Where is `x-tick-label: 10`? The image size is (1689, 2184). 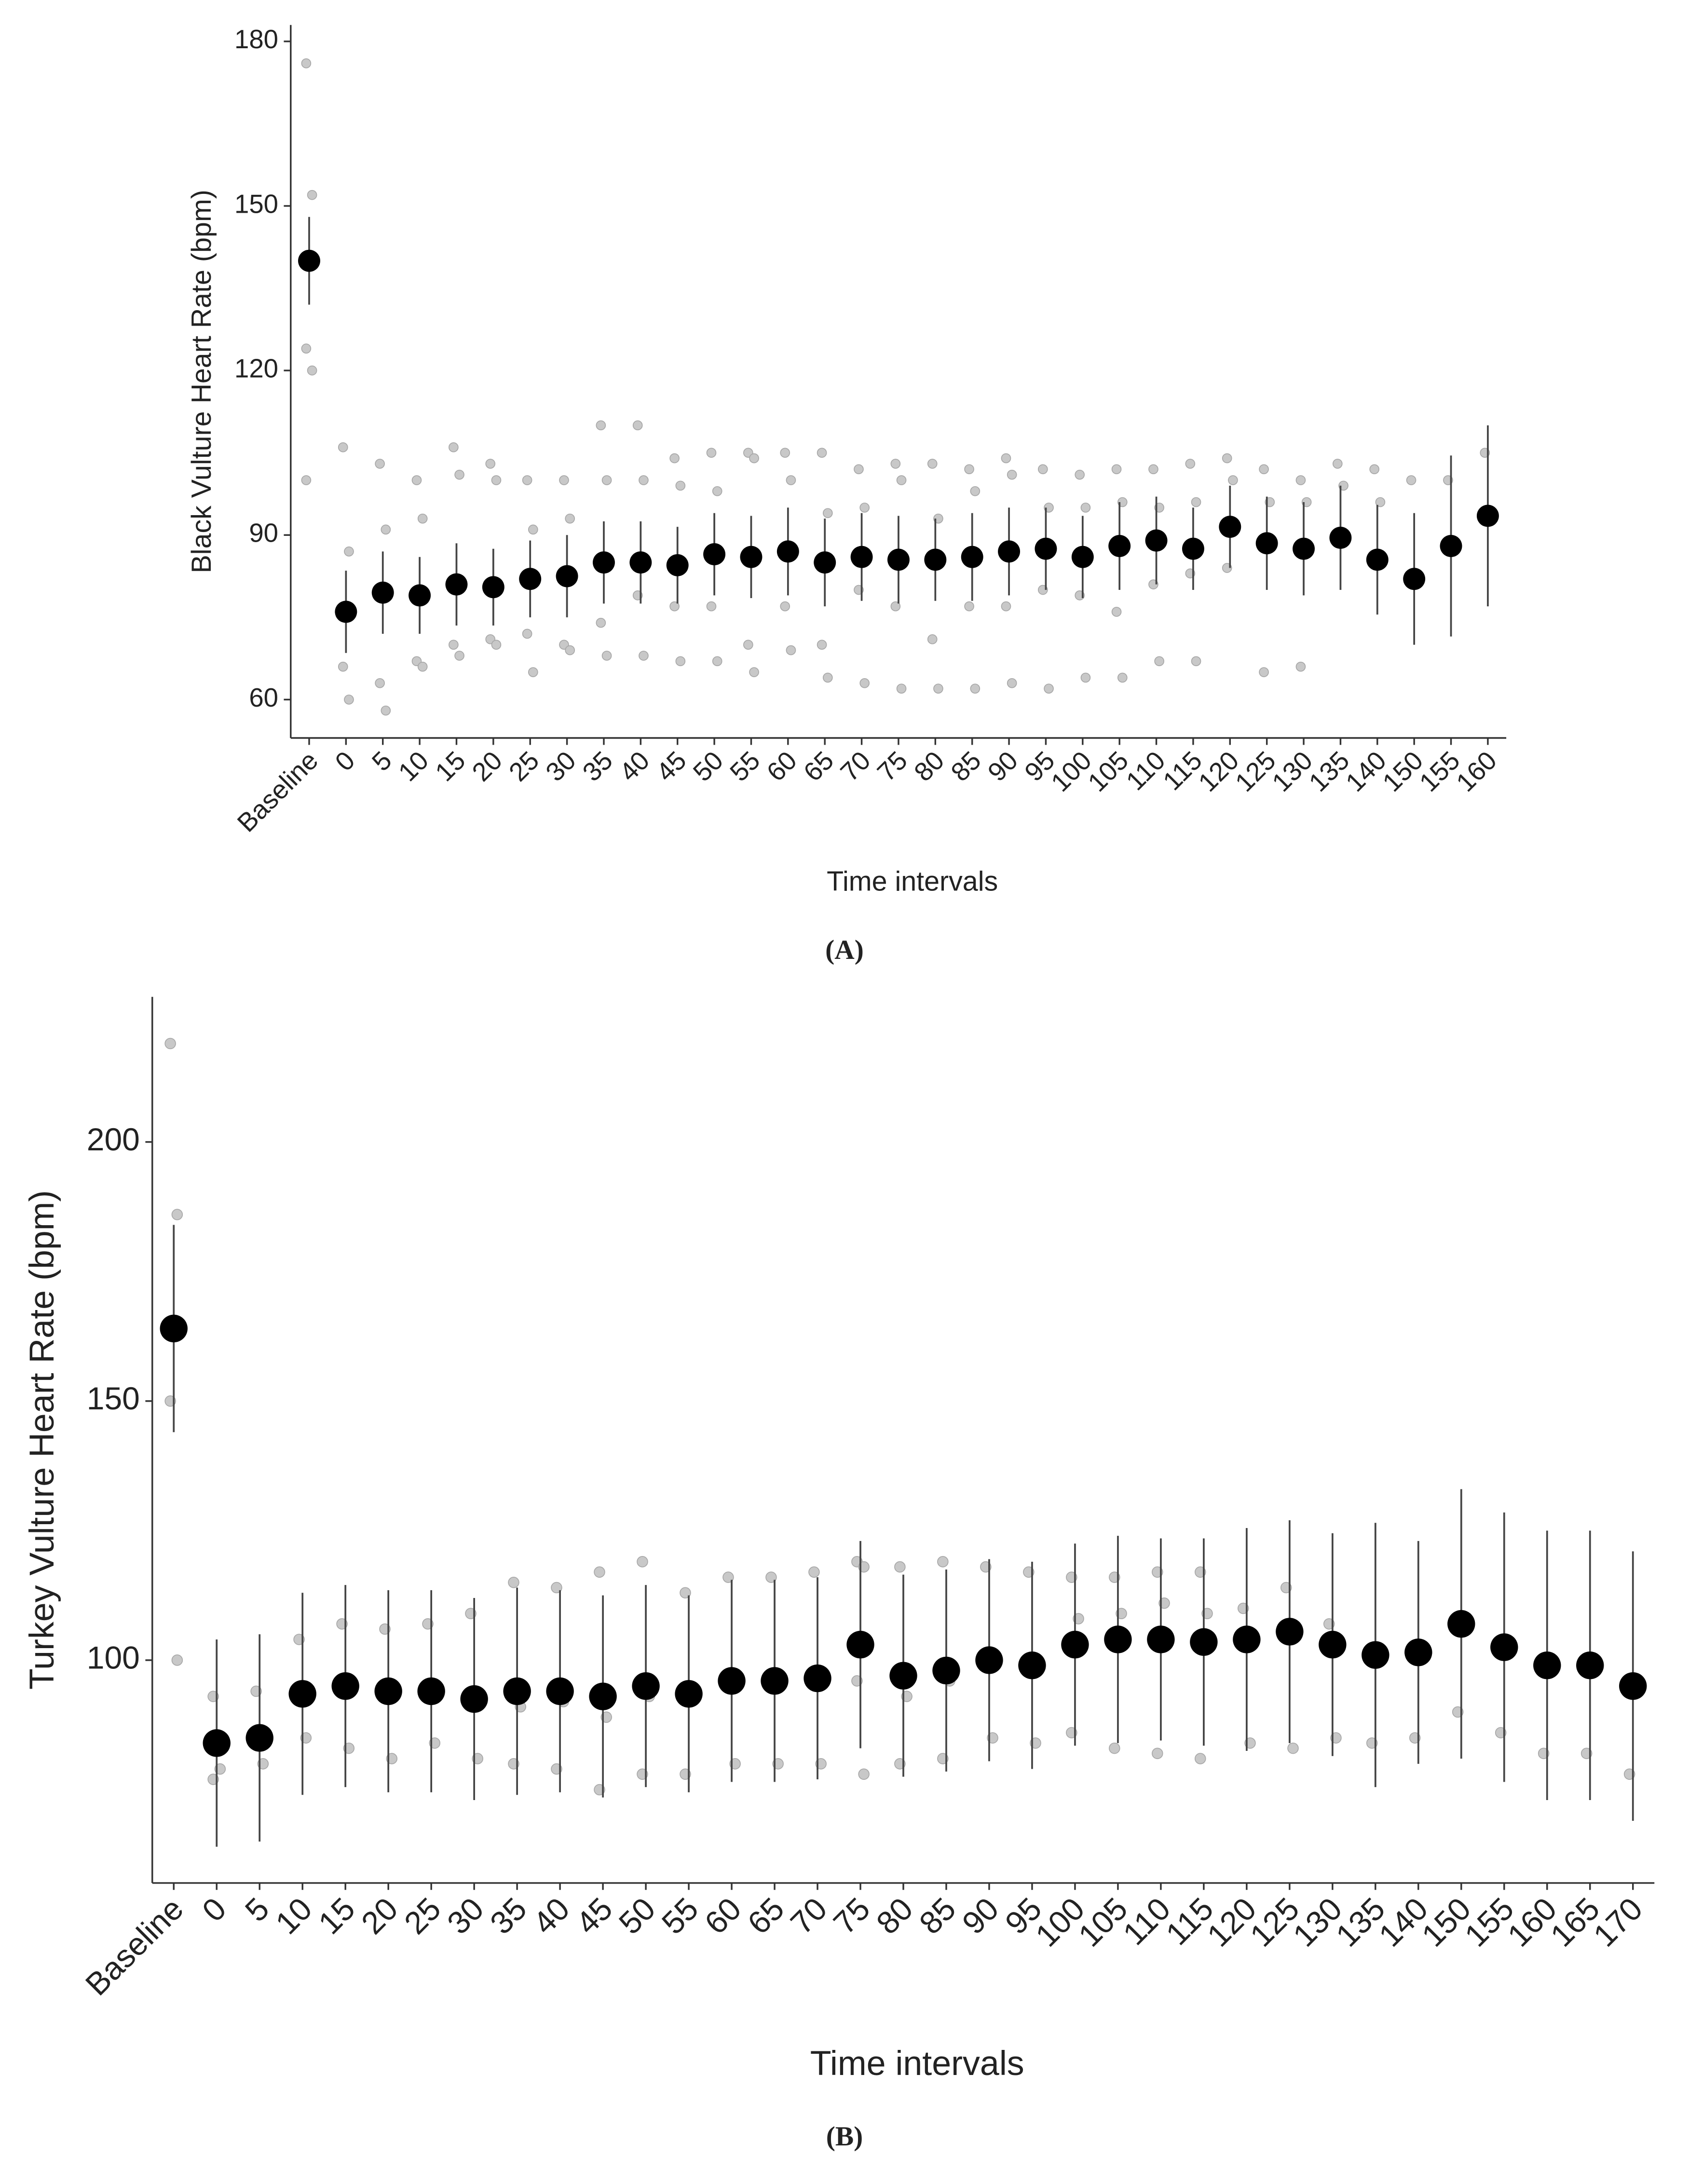 x-tick-label: 10 is located at coordinates (414, 766).